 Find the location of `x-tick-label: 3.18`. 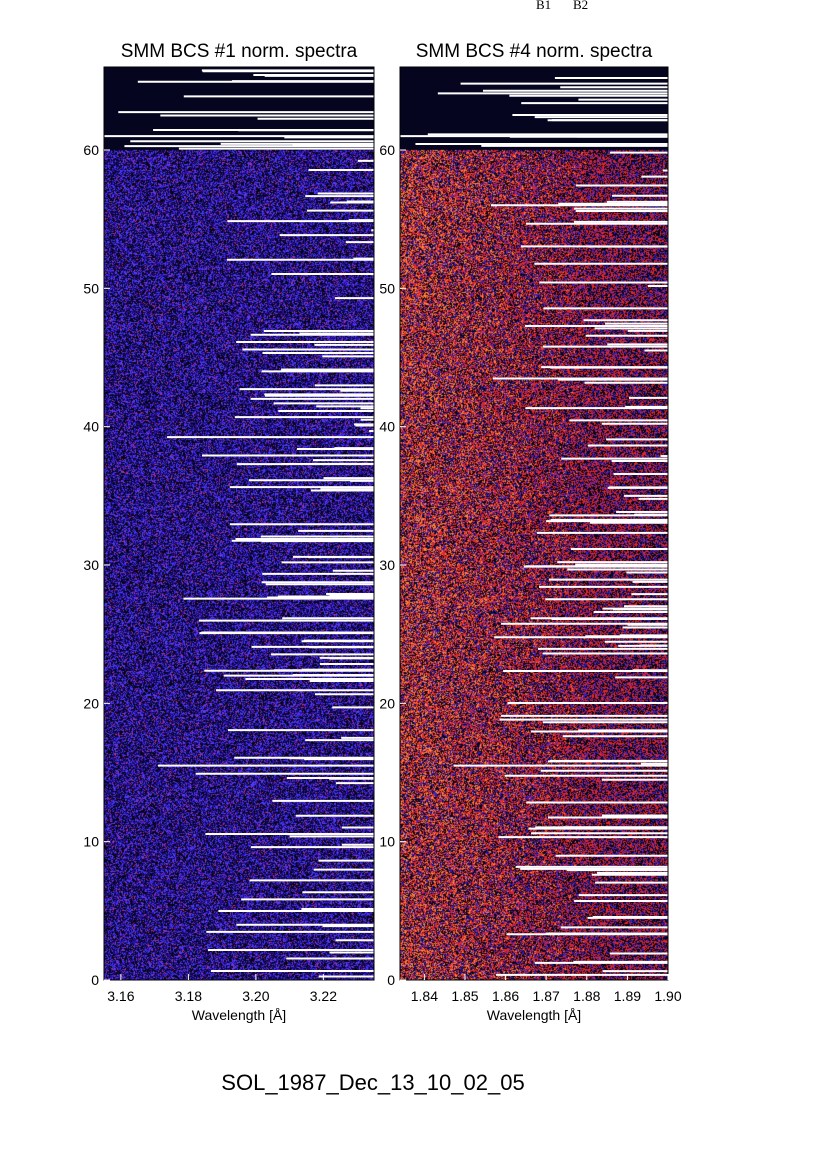

x-tick-label: 3.18 is located at coordinates (188, 996).